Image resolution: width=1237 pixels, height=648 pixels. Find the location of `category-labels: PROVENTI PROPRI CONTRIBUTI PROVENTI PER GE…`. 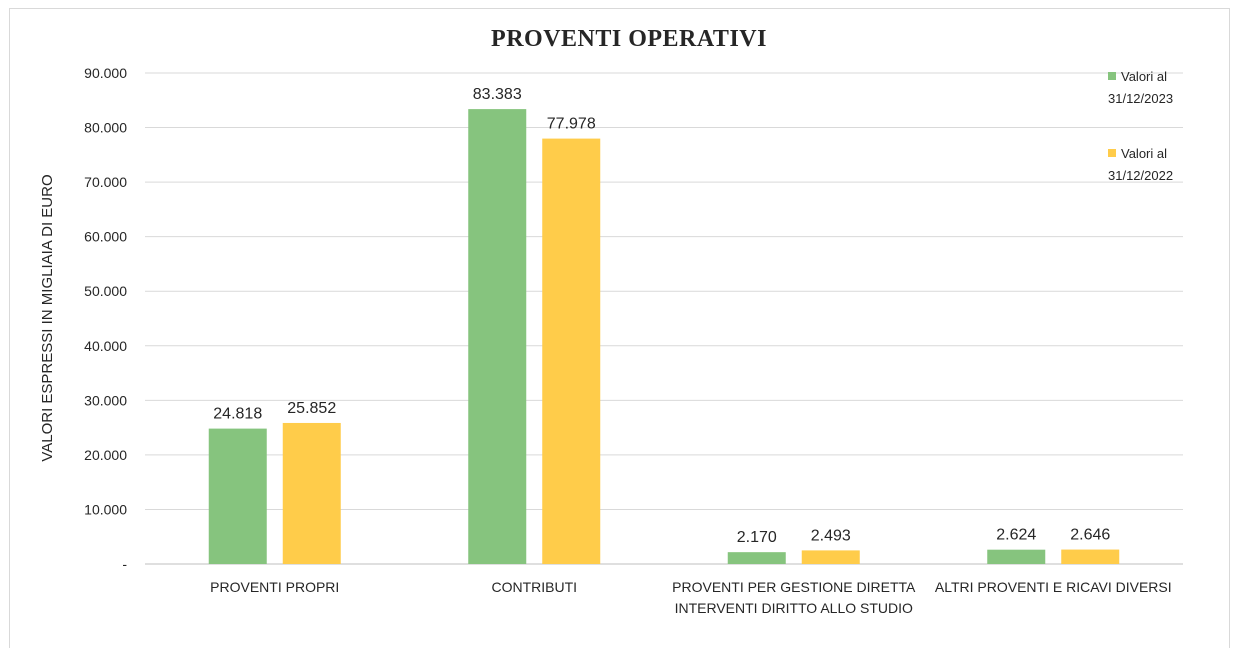

category-labels: PROVENTI PROPRI CONTRIBUTI PROVENTI PER GE… is located at coordinates (690, 597).